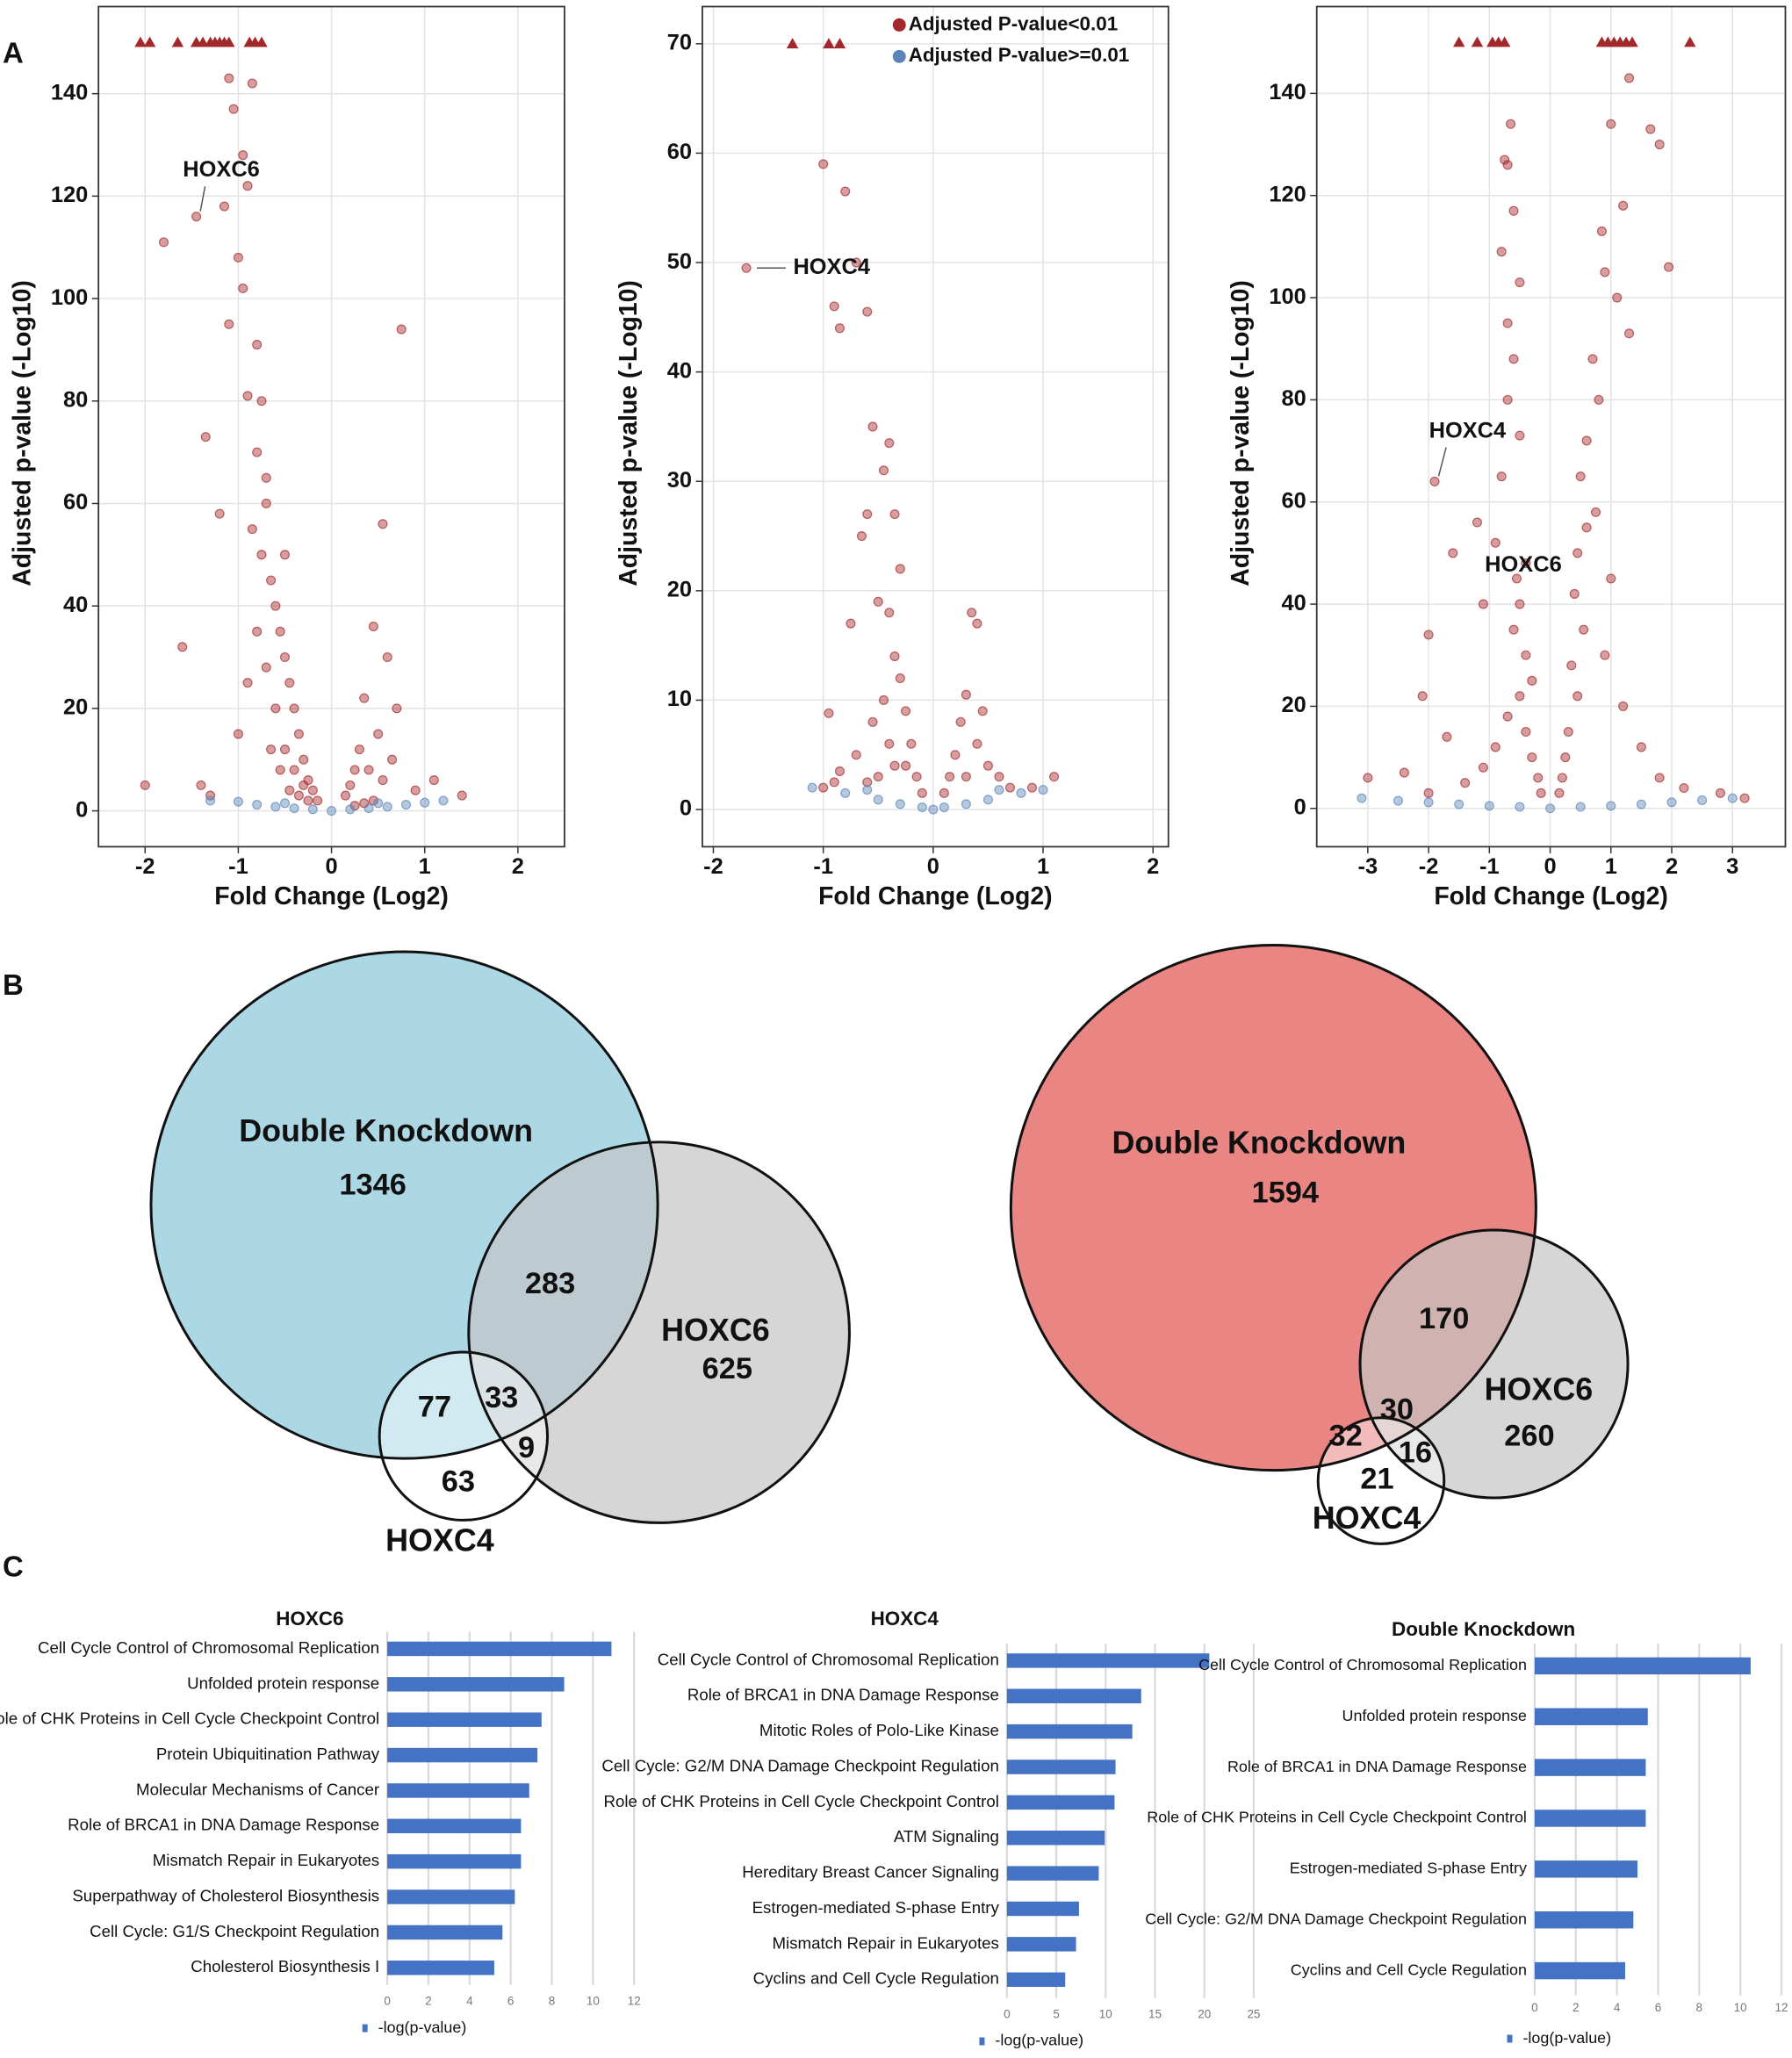 This screenshot has width=1792, height=2058. I want to click on x-axis-title: Fold Change (Log2), so click(1551, 896).